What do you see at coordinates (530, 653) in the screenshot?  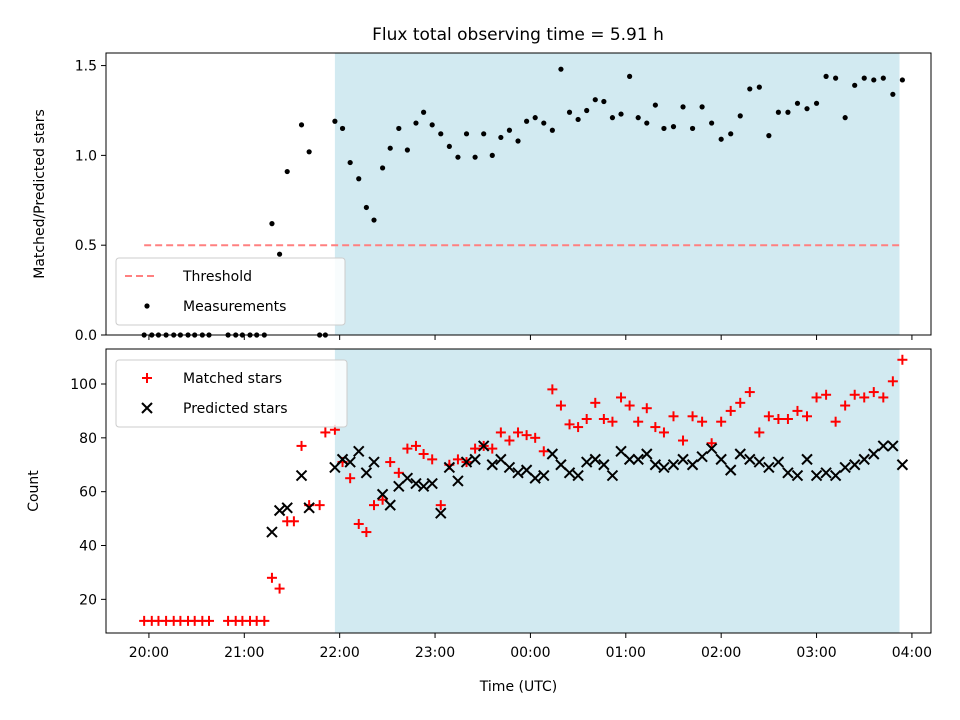 I see `x-tick-label: 00:00` at bounding box center [530, 653].